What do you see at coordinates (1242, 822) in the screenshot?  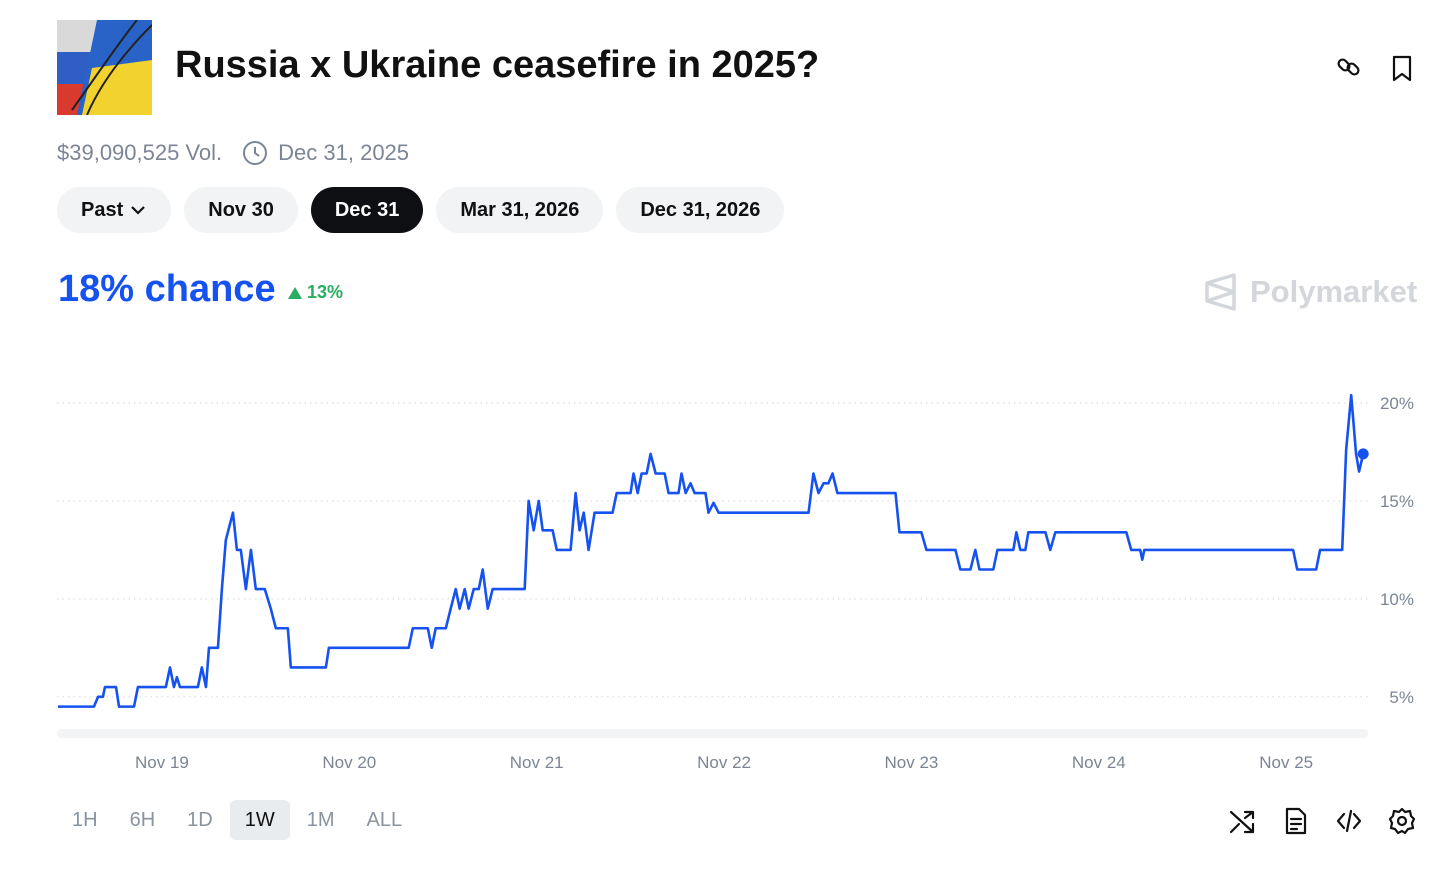 I see `shuffle-icon` at bounding box center [1242, 822].